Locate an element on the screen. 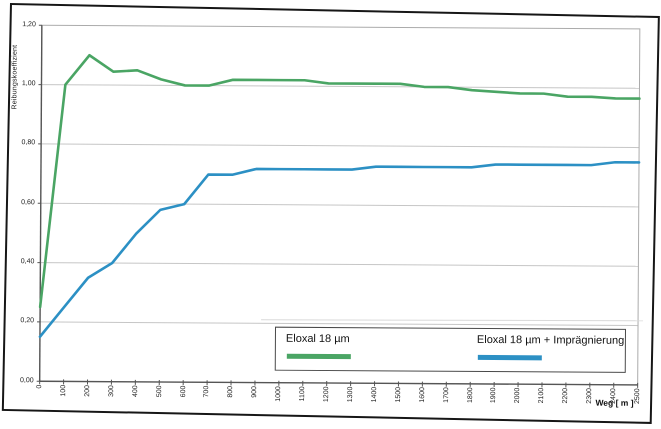 The width and height of the screenshot is (661, 429). x-tick-label: 1800 is located at coordinates (470, 400).